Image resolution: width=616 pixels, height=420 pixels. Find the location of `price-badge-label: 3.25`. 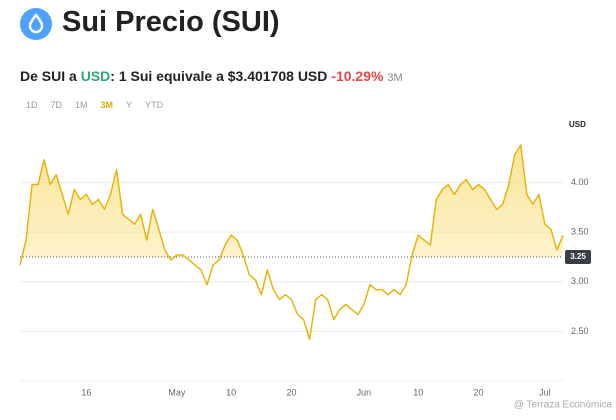

price-badge-label: 3.25 is located at coordinates (578, 256).